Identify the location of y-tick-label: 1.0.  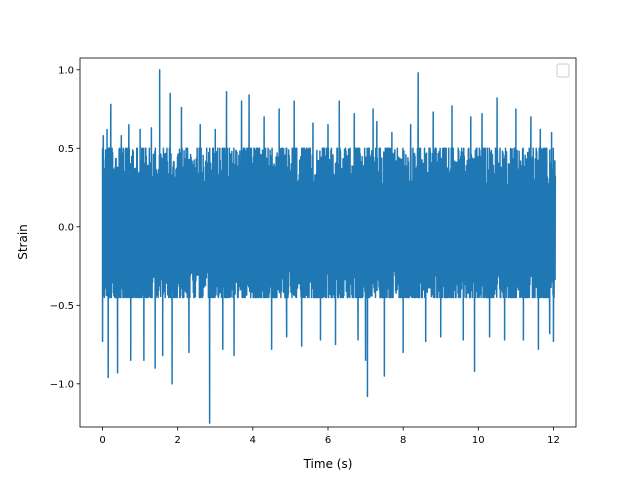
(66, 70).